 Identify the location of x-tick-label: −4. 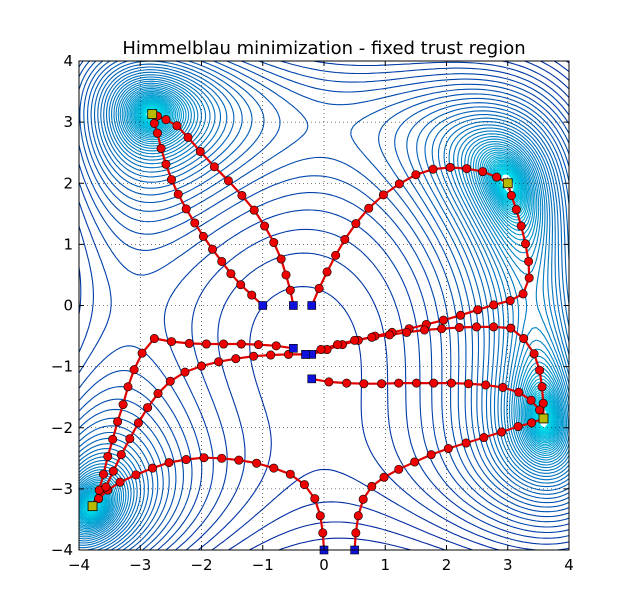
(79, 565).